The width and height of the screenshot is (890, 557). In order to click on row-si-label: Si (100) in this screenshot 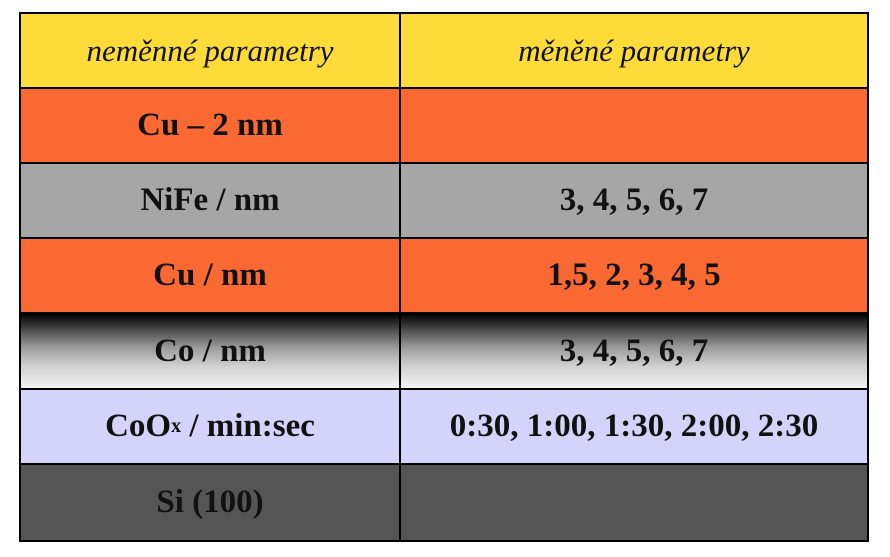, I will do `click(211, 502)`.